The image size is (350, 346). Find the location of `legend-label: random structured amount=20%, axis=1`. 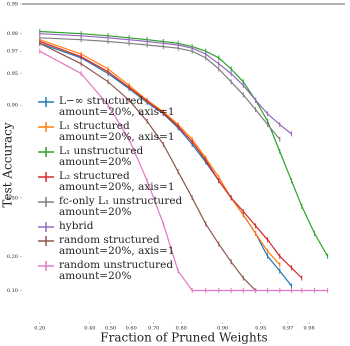

legend-label: random structured amount=20%, axis=1 is located at coordinates (117, 245).